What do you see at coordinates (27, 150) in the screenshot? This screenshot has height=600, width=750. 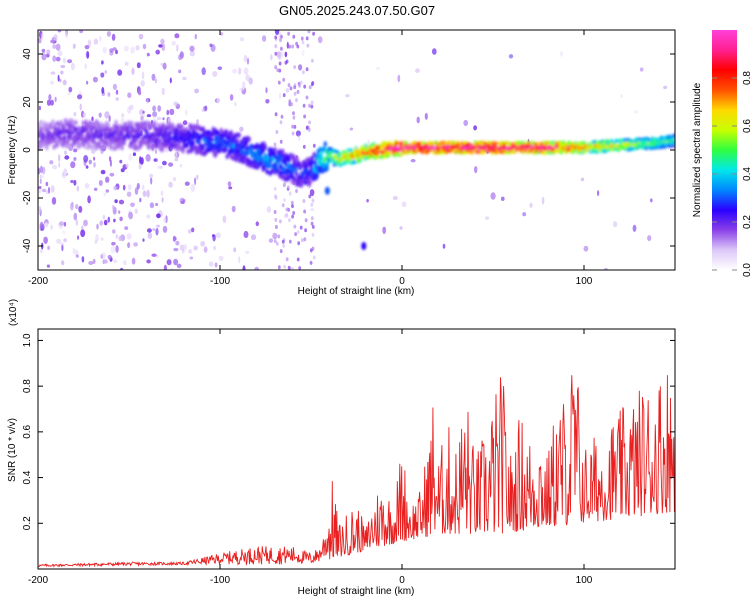 I see `spectrogram-ytick-label: 0` at bounding box center [27, 150].